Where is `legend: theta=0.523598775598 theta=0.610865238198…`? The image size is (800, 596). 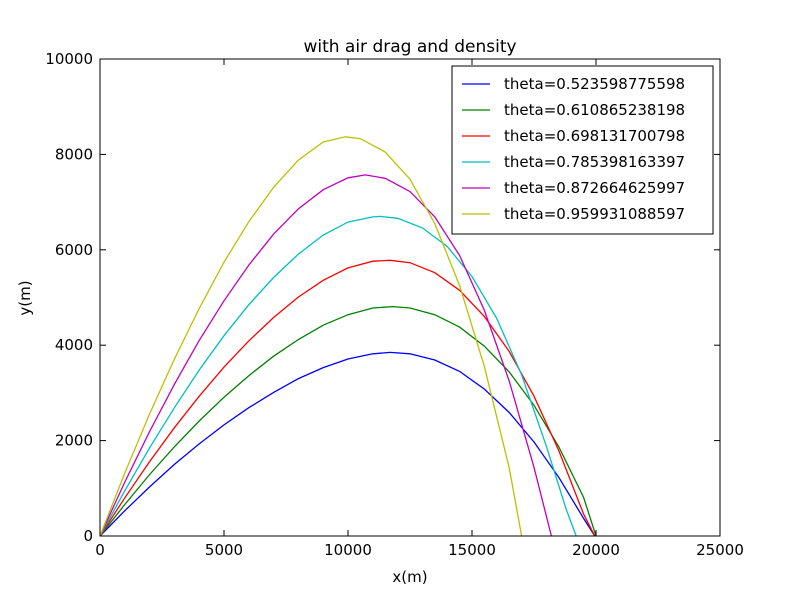
legend: theta=0.523598775598 theta=0.610865238198… is located at coordinates (582, 150).